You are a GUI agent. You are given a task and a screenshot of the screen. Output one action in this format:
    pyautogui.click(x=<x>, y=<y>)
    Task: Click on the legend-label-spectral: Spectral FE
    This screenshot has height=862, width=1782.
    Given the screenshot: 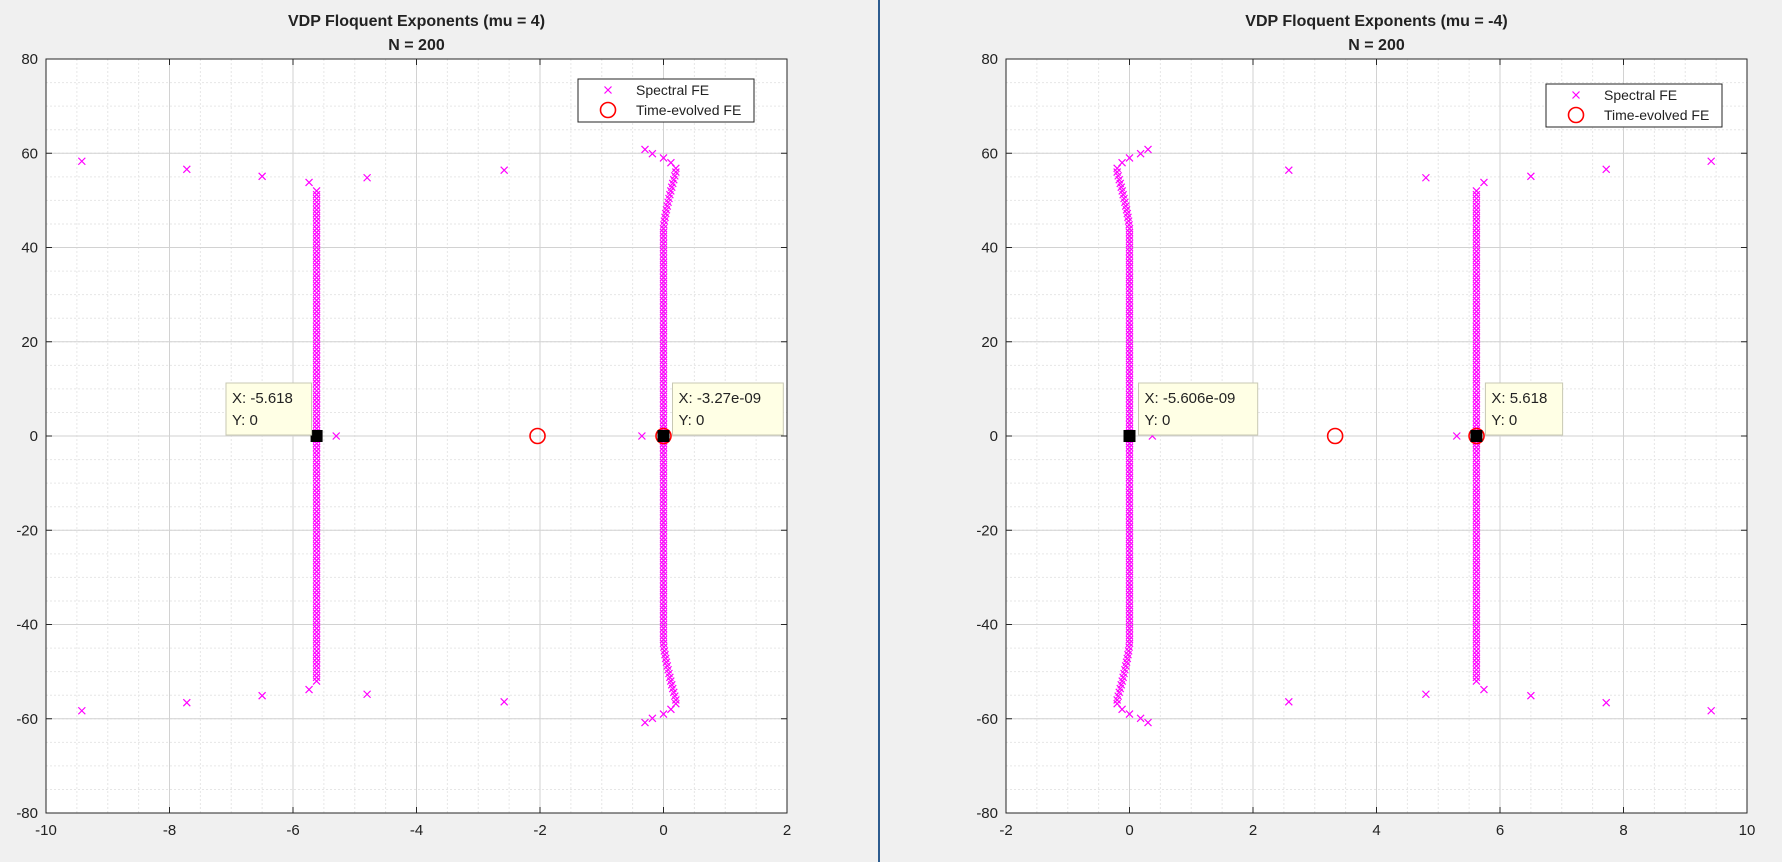 What is the action you would take?
    pyautogui.click(x=1640, y=95)
    